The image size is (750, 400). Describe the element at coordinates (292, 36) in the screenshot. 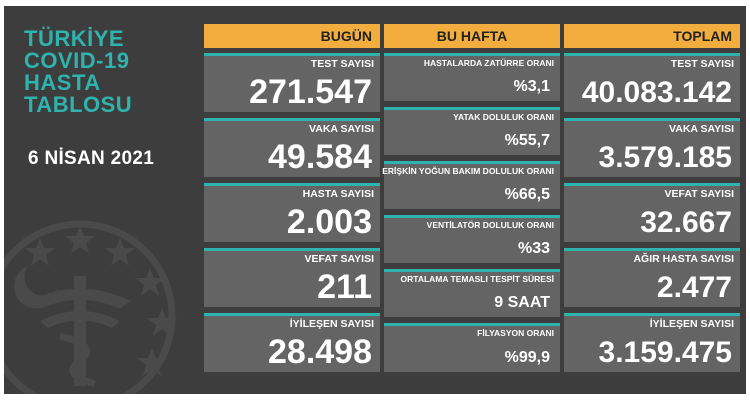

I see `today-header: BUGÜN` at that location.